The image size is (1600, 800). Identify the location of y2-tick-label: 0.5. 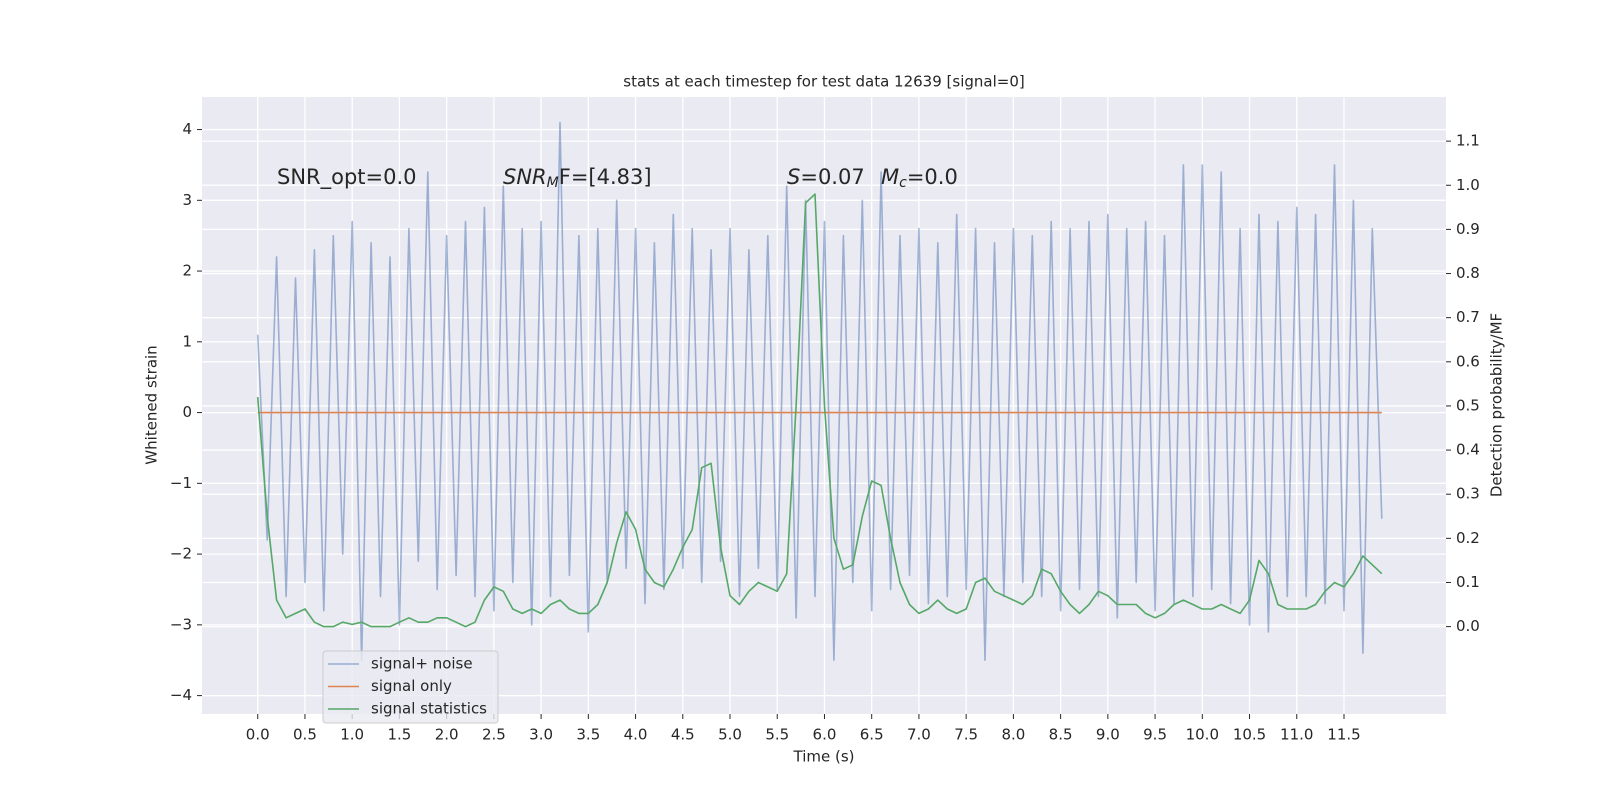
(1468, 405).